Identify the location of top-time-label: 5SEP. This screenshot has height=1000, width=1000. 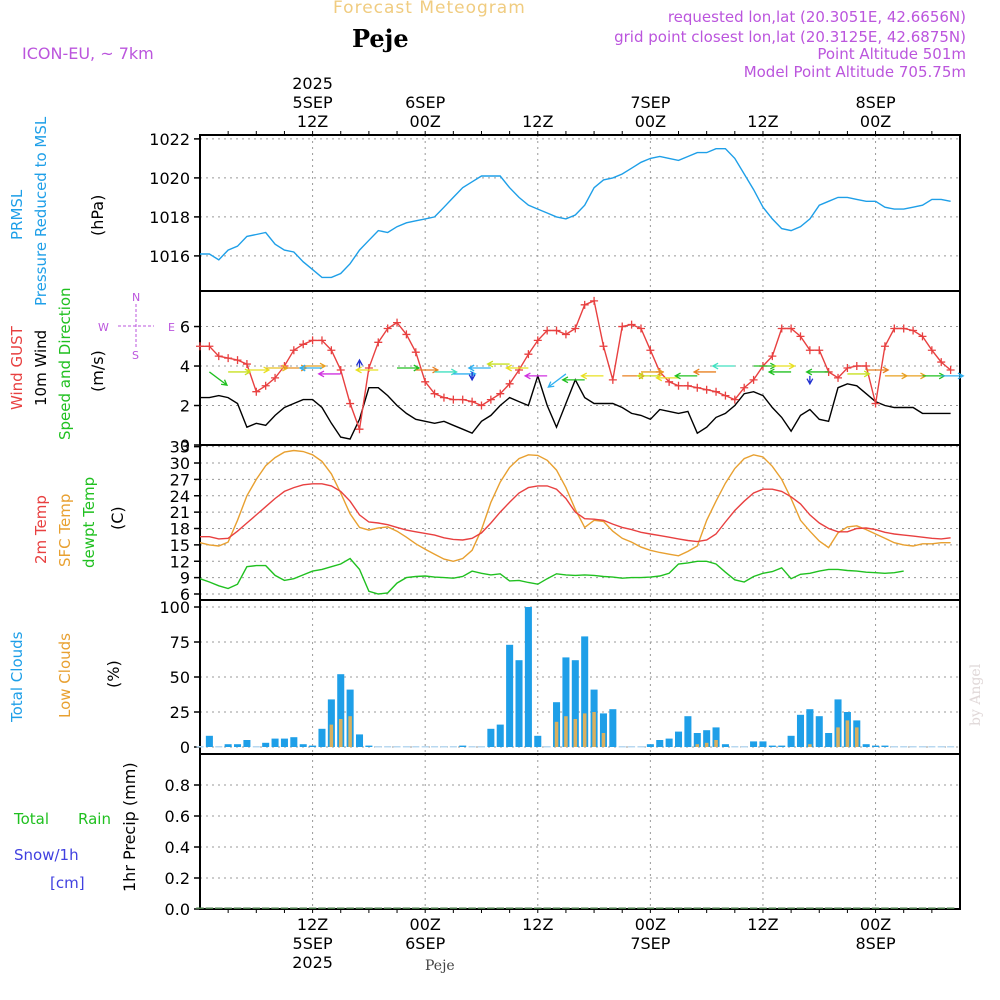
(313, 102).